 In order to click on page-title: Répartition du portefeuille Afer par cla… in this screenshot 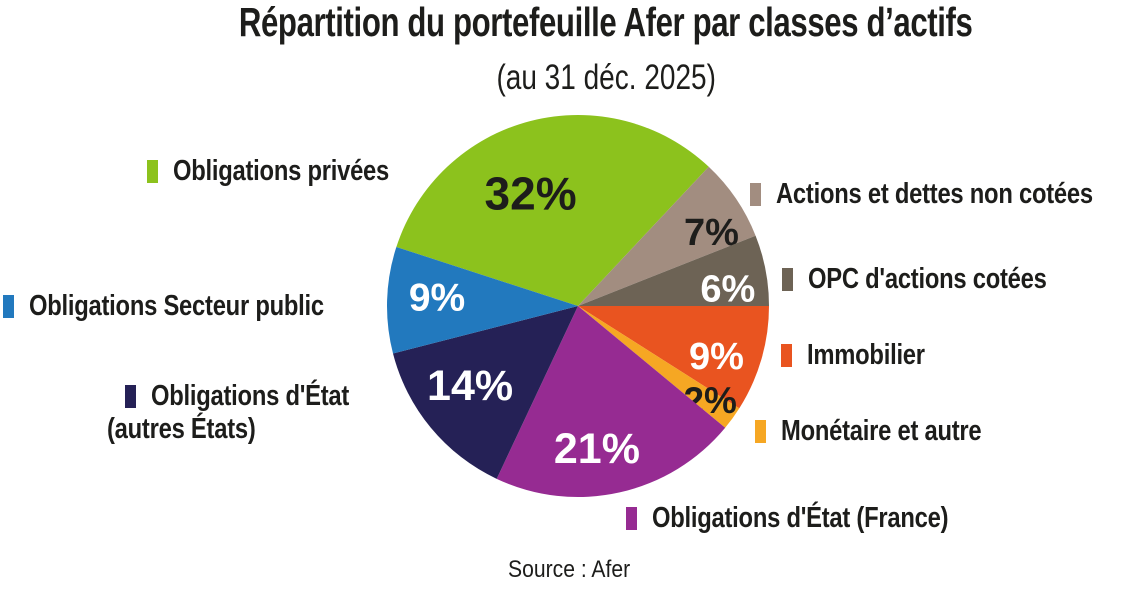, I will do `click(606, 22)`.